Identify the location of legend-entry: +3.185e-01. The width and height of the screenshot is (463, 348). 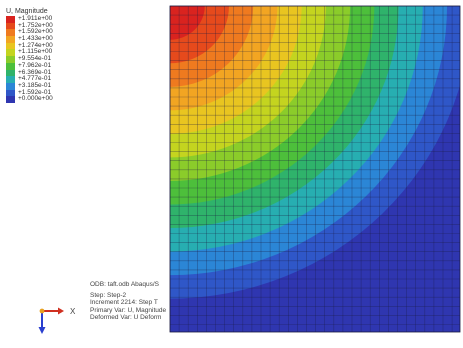
(37, 85).